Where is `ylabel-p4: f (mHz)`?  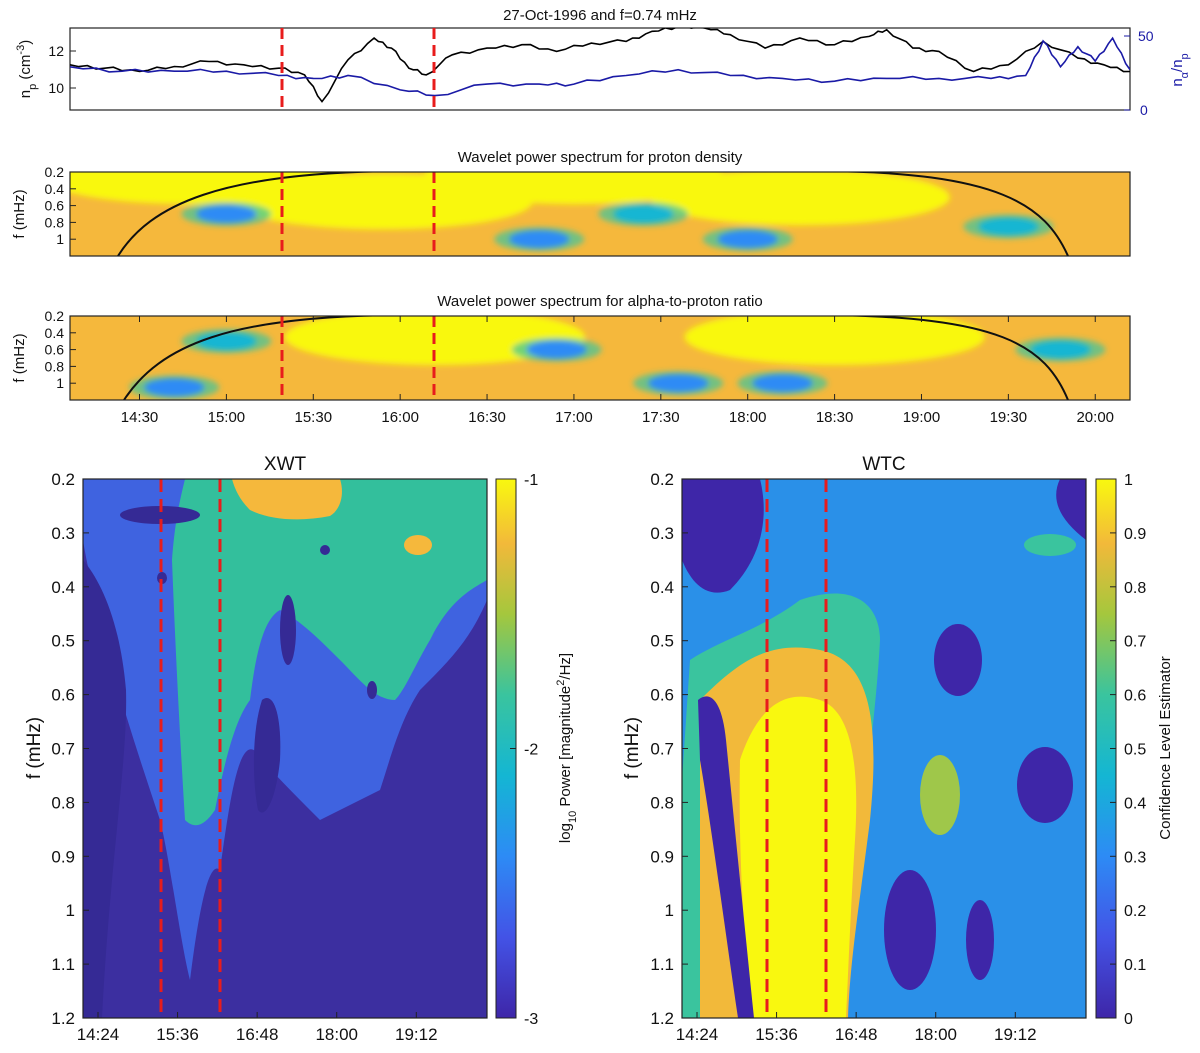
ylabel-p4: f (mHz) is located at coordinates (34, 748).